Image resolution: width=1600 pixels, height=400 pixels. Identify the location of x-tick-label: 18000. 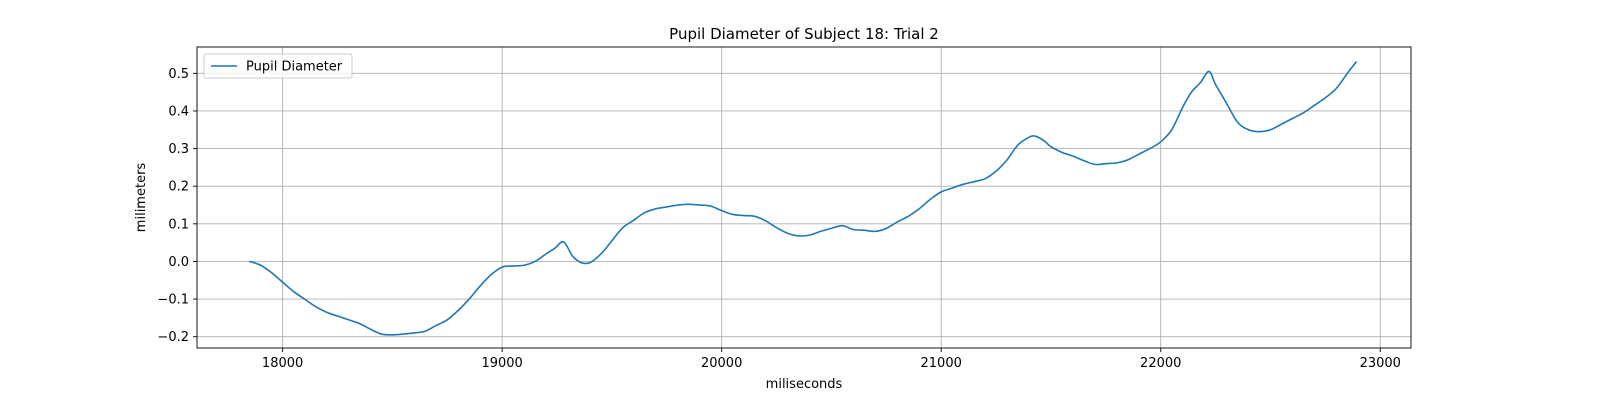
(282, 363).